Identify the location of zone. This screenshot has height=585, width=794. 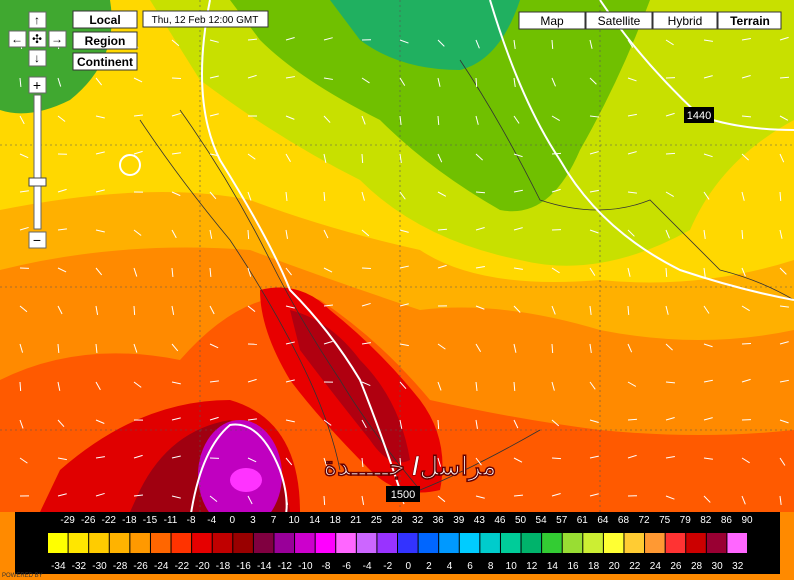
(246, 480).